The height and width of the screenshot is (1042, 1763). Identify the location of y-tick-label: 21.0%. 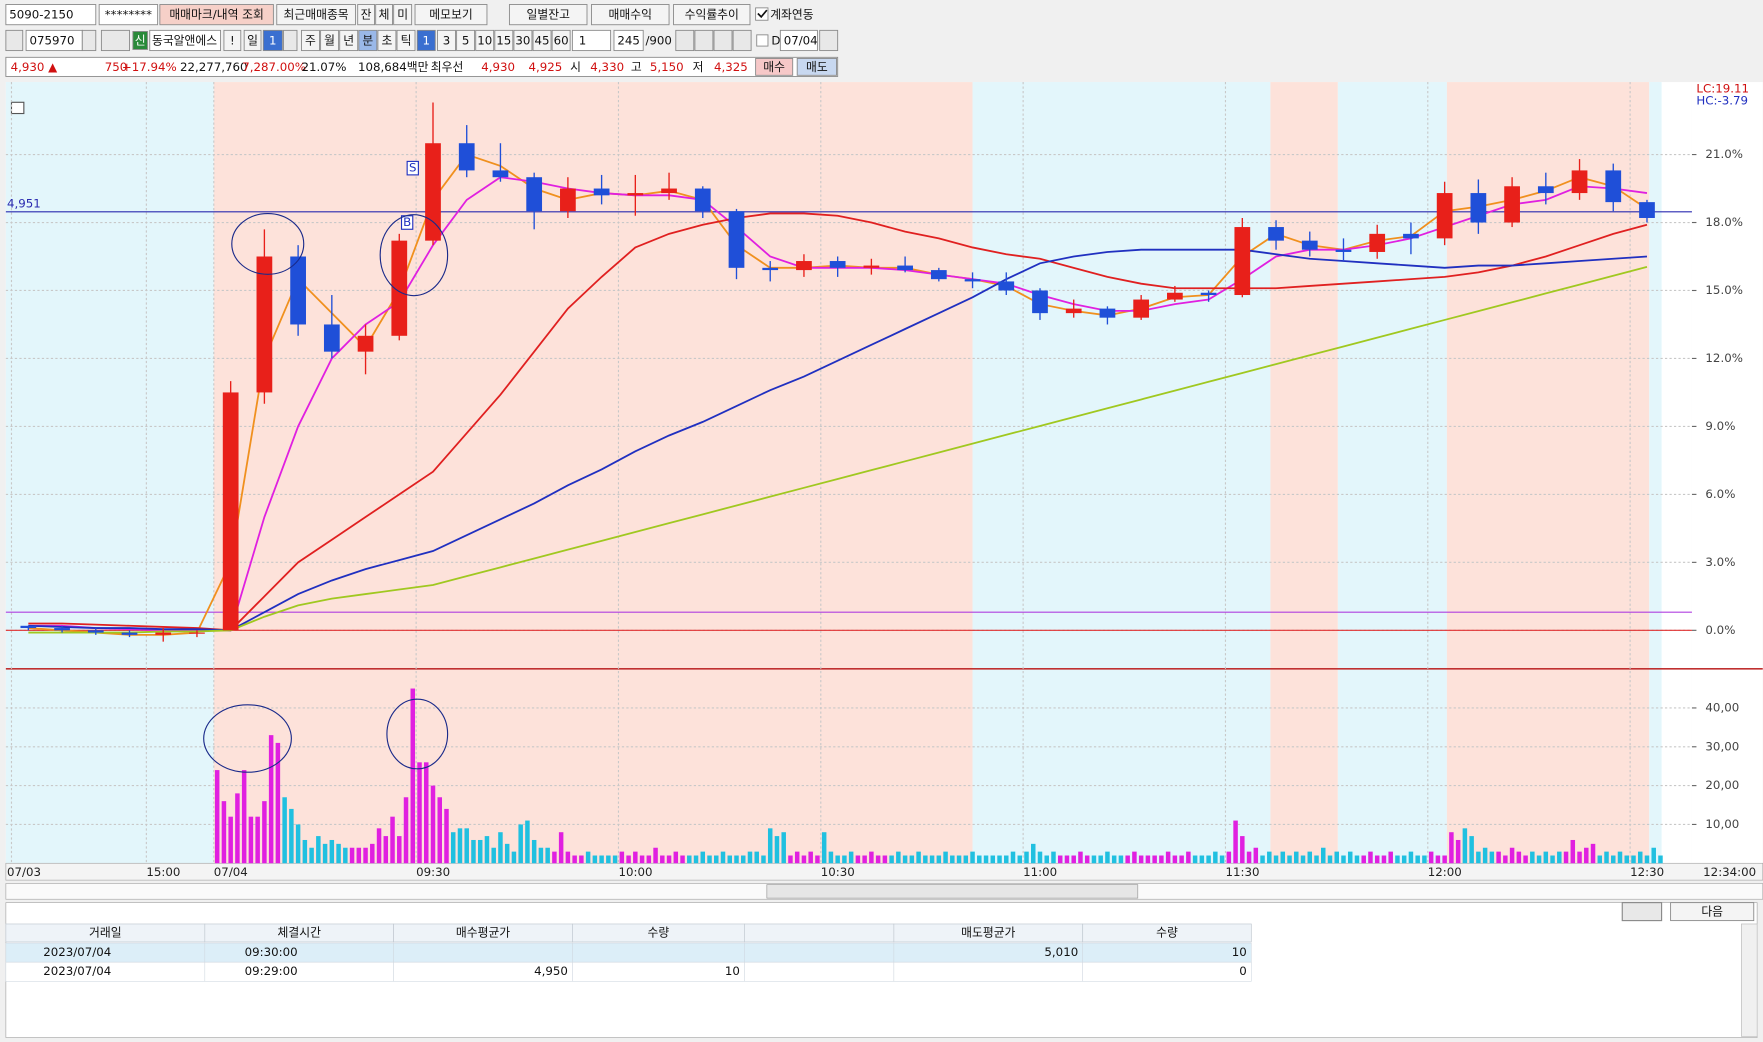
(1723, 154).